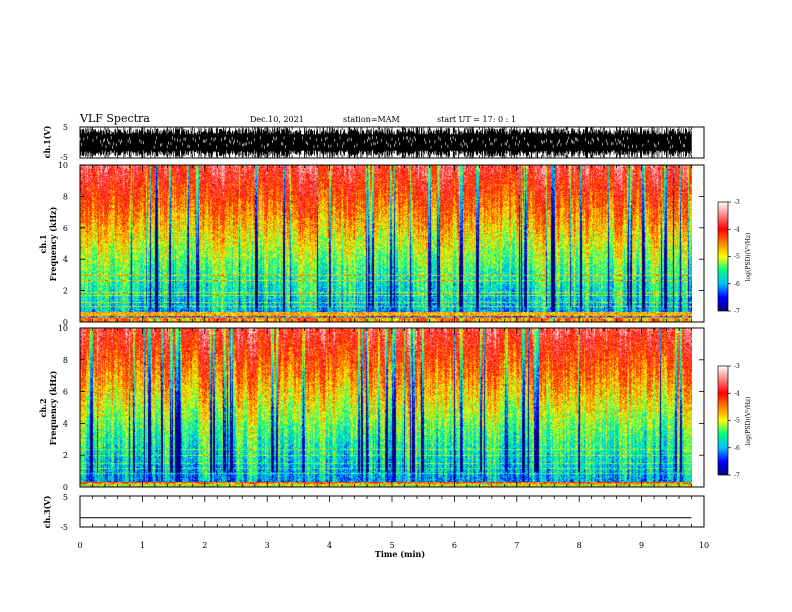 The width and height of the screenshot is (792, 612). Describe the element at coordinates (79, 545) in the screenshot. I see `xtick-label-0: 0` at that location.